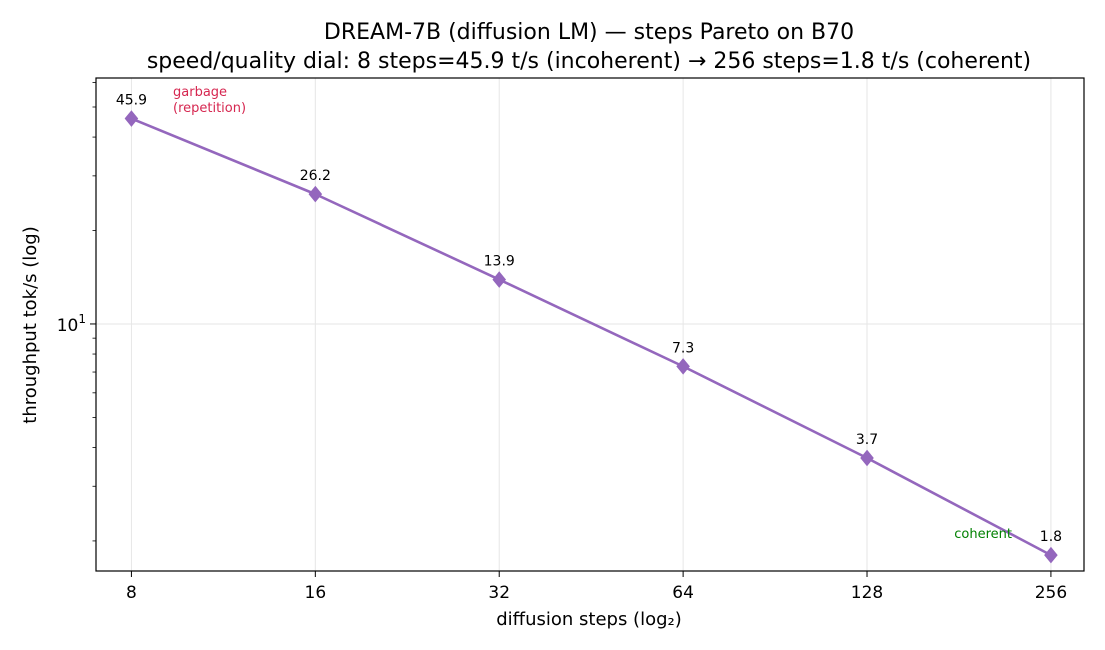 This screenshot has width=1105, height=650. I want to click on y-tick-label: 101, so click(71, 324).